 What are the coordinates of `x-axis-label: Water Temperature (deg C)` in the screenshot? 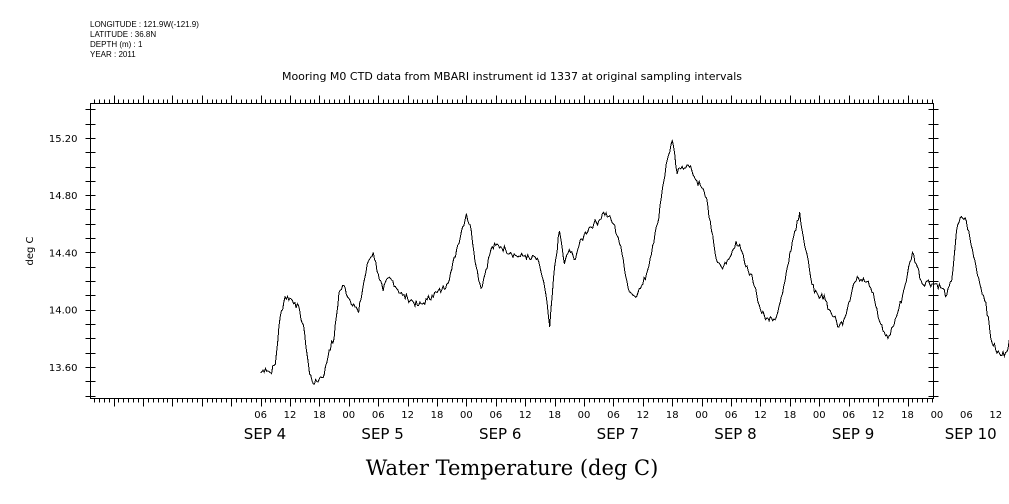 It's located at (512, 468).